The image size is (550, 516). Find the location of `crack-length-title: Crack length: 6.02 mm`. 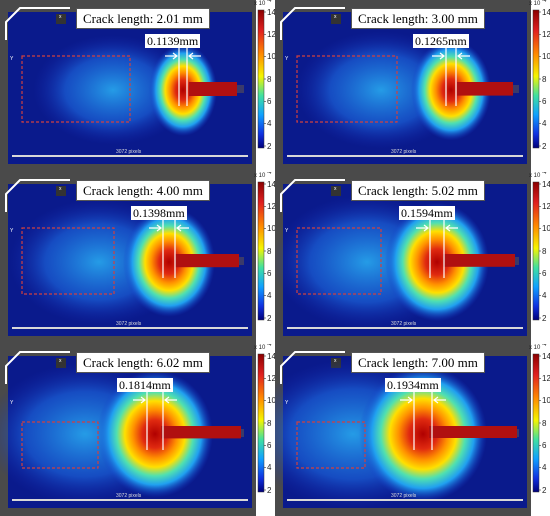

crack-length-title: Crack length: 6.02 mm is located at coordinates (143, 362).